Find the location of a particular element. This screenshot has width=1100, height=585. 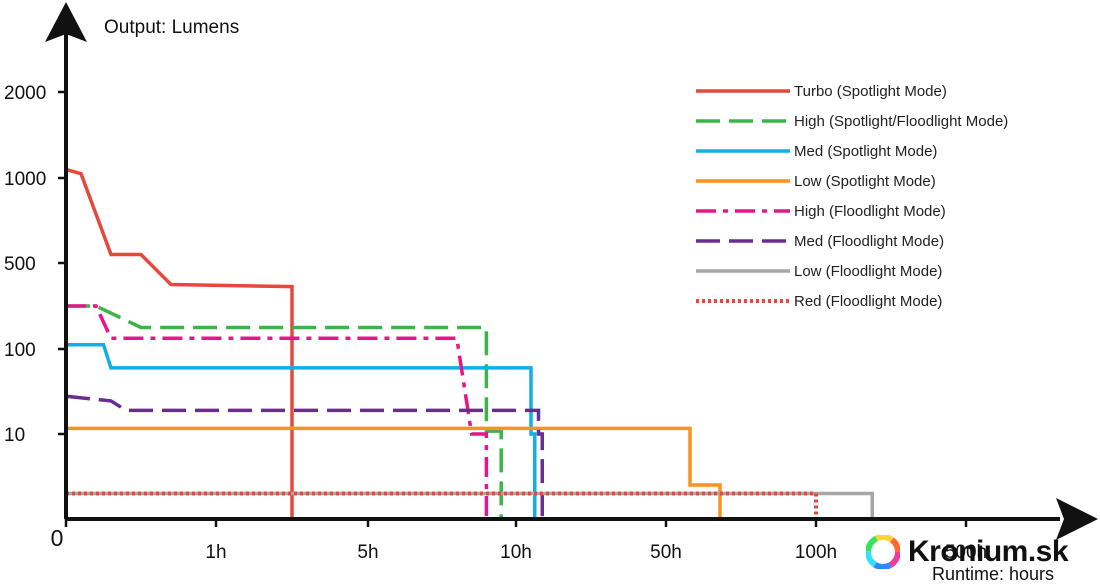

legend-item: Med (Floodlight Mode) is located at coordinates (849, 241).